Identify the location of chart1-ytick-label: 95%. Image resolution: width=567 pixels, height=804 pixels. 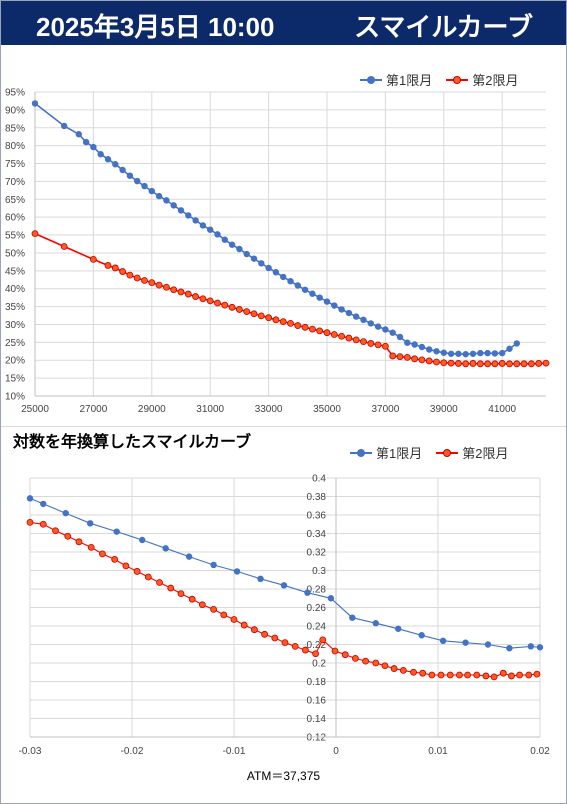
(15, 93).